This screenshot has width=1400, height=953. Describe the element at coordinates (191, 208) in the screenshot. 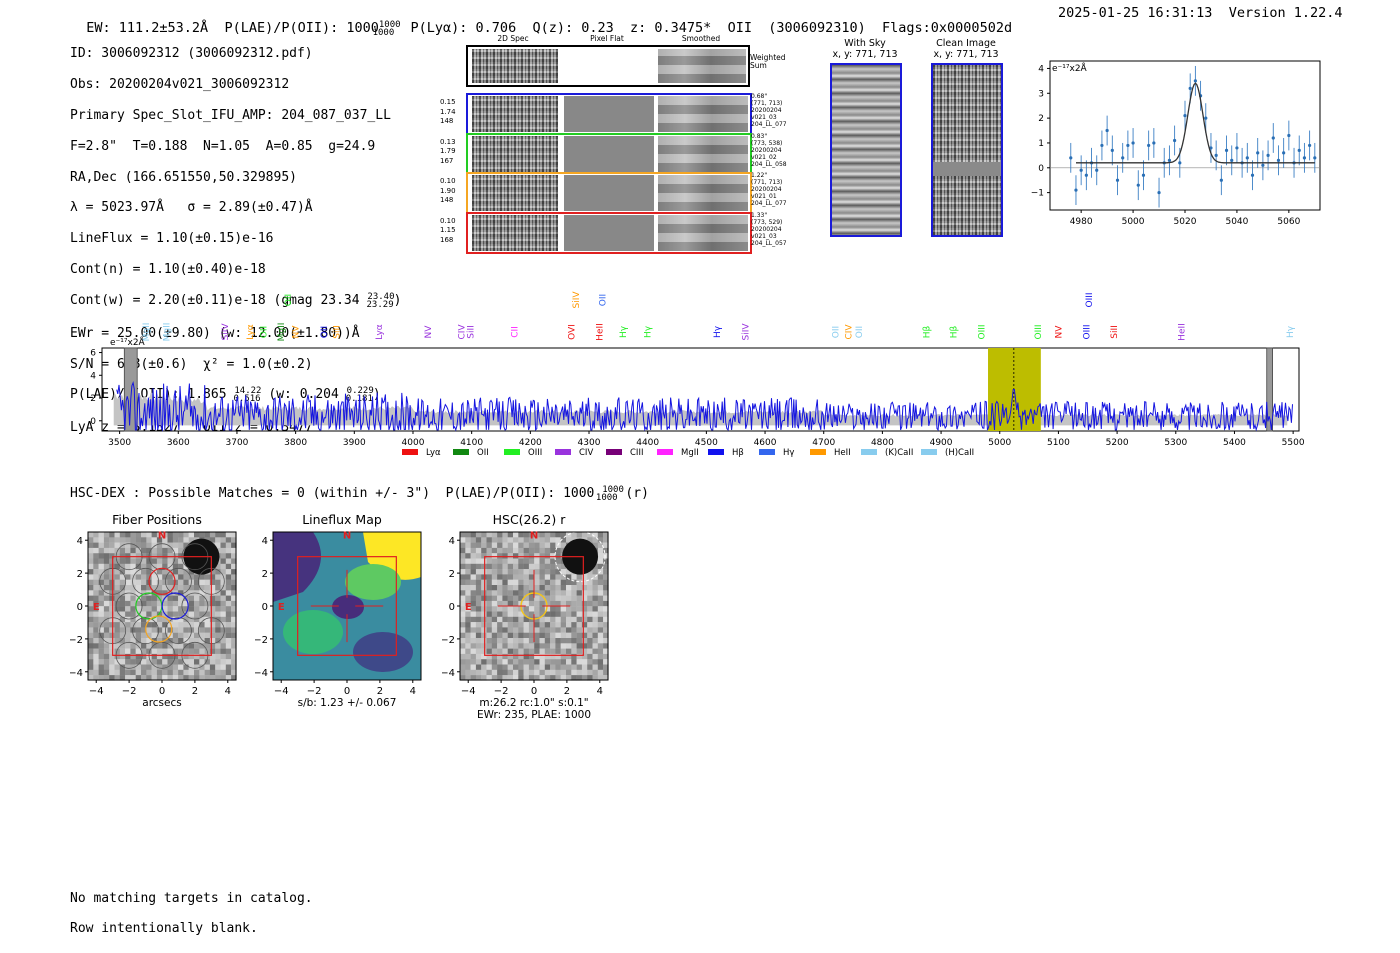

I see `info-lambda: λ = 5023.97Å σ = 2.89(±0.47)Å` at that location.